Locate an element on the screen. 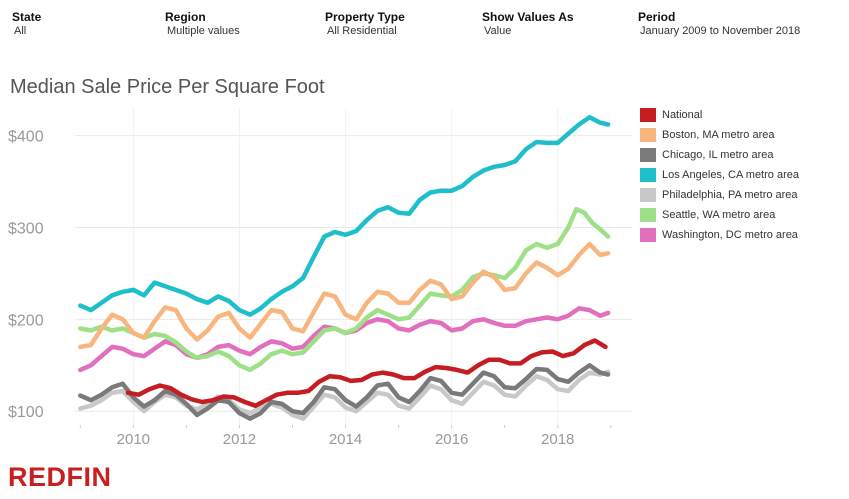 Image resolution: width=849 pixels, height=499 pixels. legend-item: Seattle, WA metro area is located at coordinates (742, 216).